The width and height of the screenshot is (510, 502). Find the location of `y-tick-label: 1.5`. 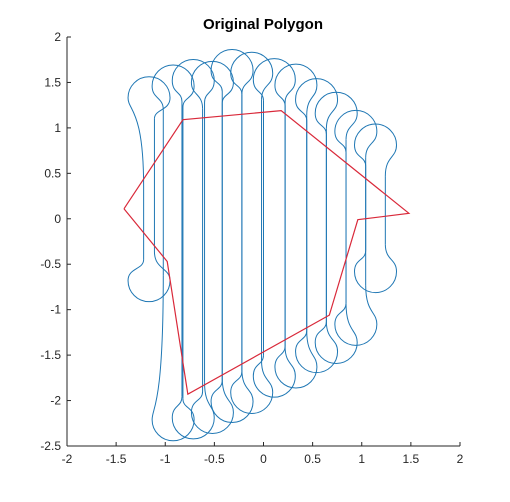

y-tick-label: 1.5 is located at coordinates (52, 82).